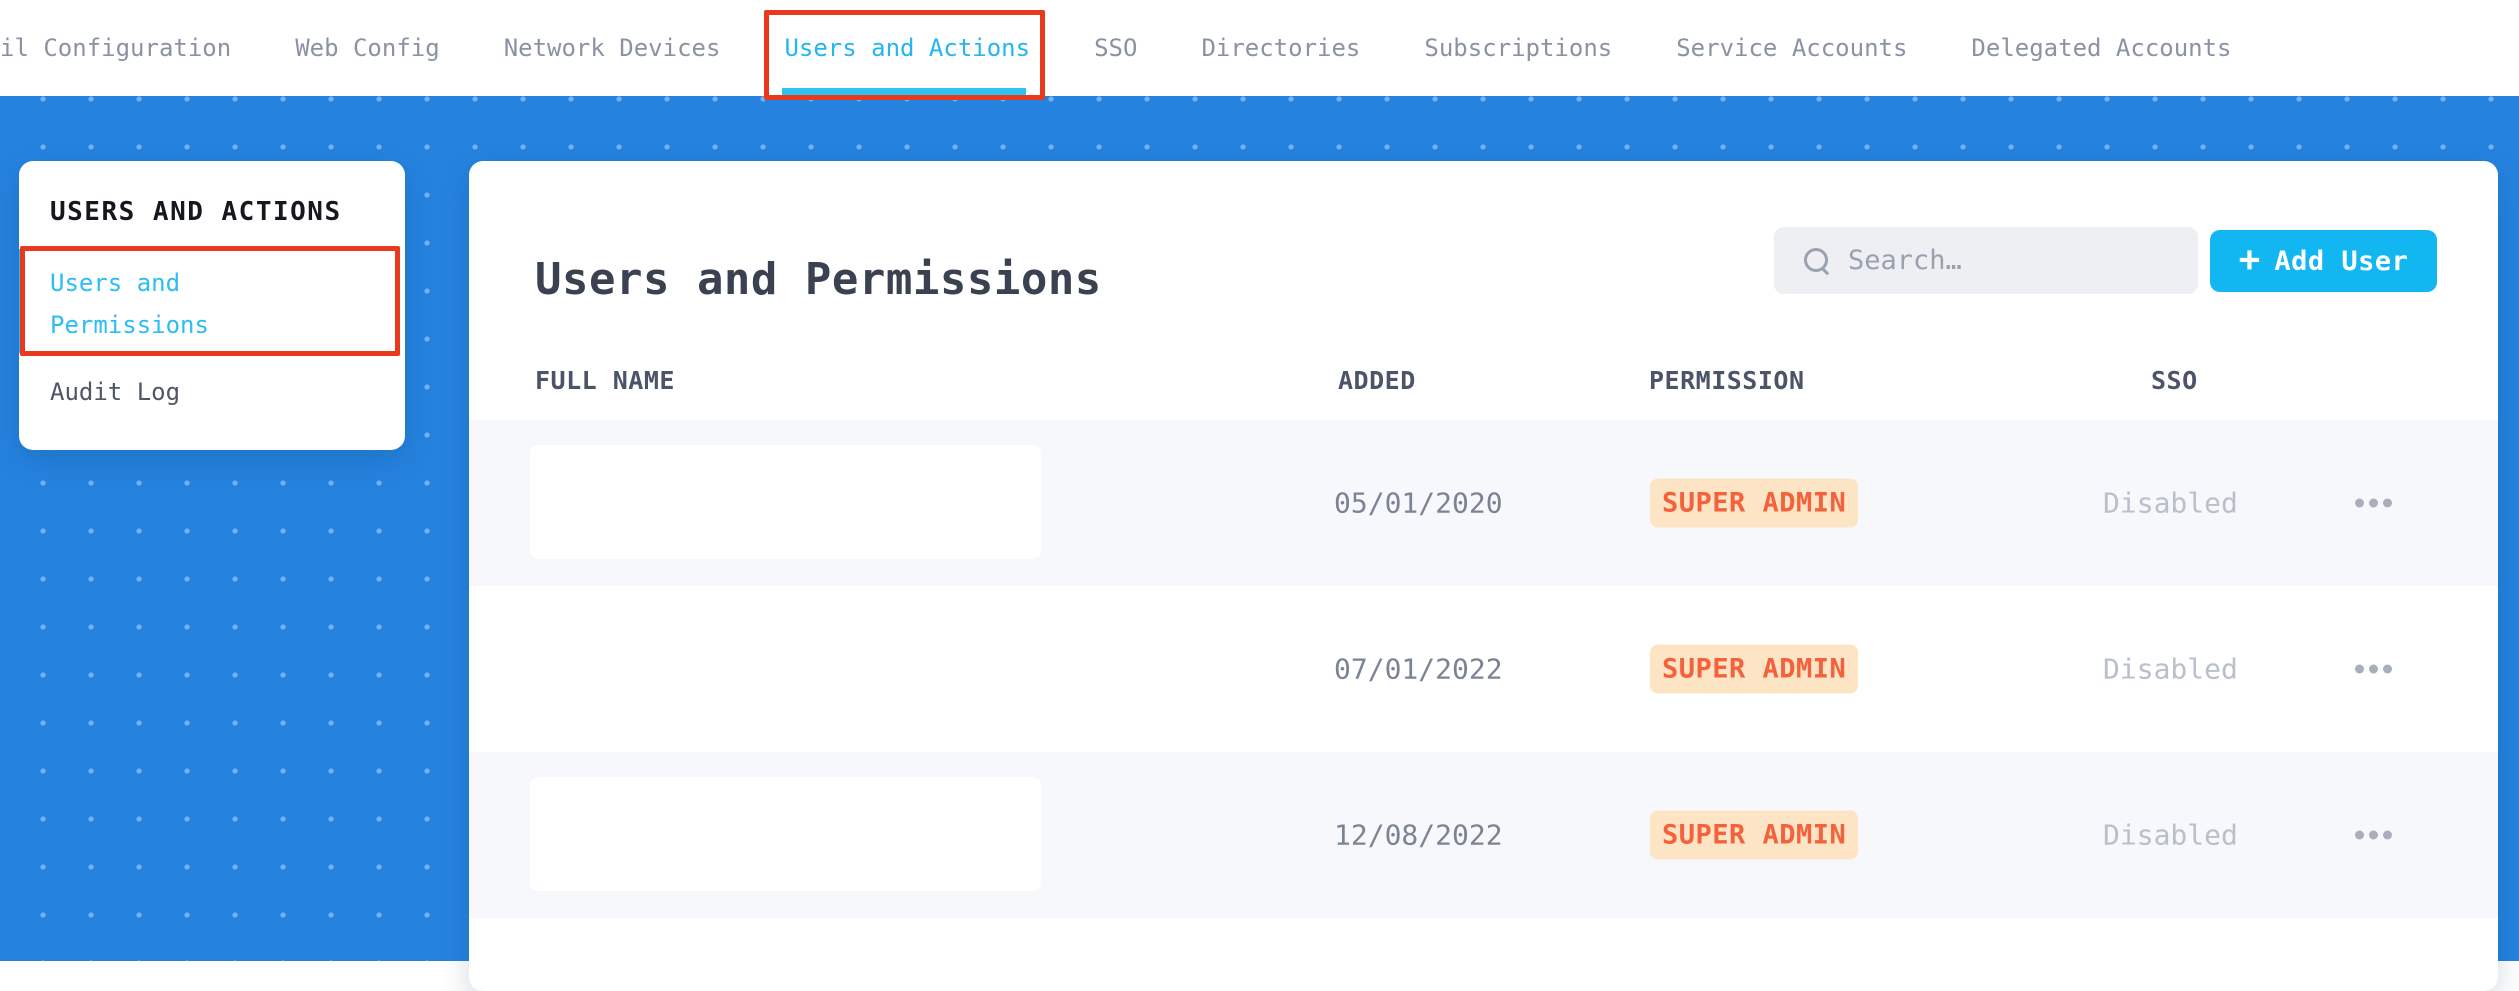 This screenshot has height=991, width=2519. Describe the element at coordinates (1792, 48) in the screenshot. I see `tab-service-accounts: Service Accounts` at that location.